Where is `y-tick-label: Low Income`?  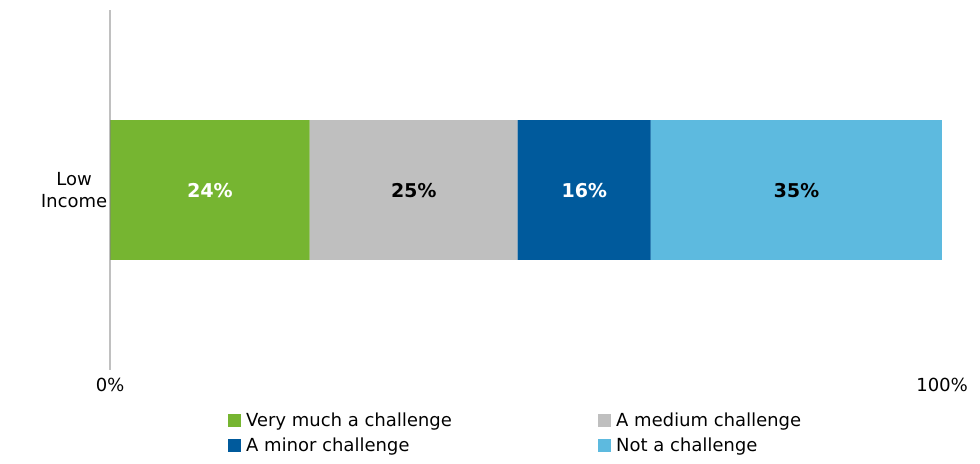
y-tick-label: Low Income is located at coordinates (74, 190).